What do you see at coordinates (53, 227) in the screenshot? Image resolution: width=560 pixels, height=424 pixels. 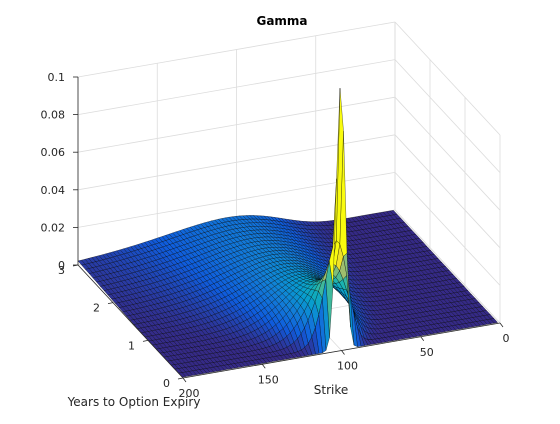 I see `z-tick-label: 0.02` at bounding box center [53, 227].